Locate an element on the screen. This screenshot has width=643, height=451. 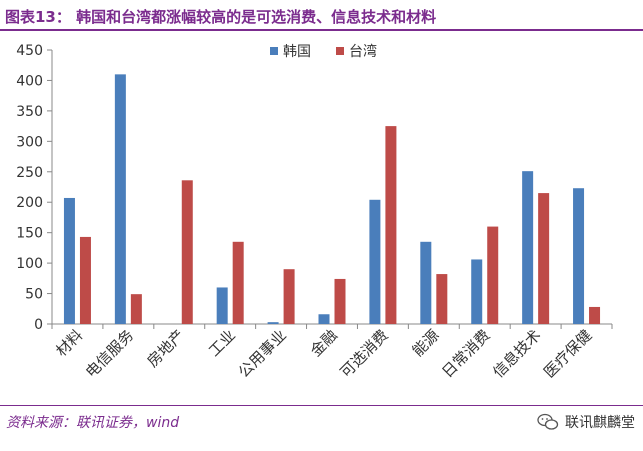
x-tick-label: 能源 is located at coordinates (426, 343).